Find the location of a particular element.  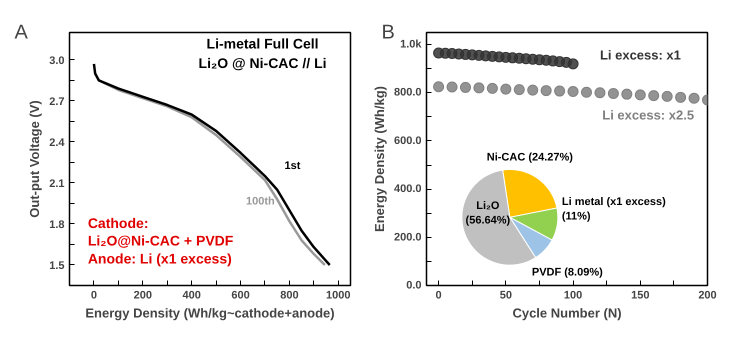

y-tick-label: 2.4 is located at coordinates (57, 142).